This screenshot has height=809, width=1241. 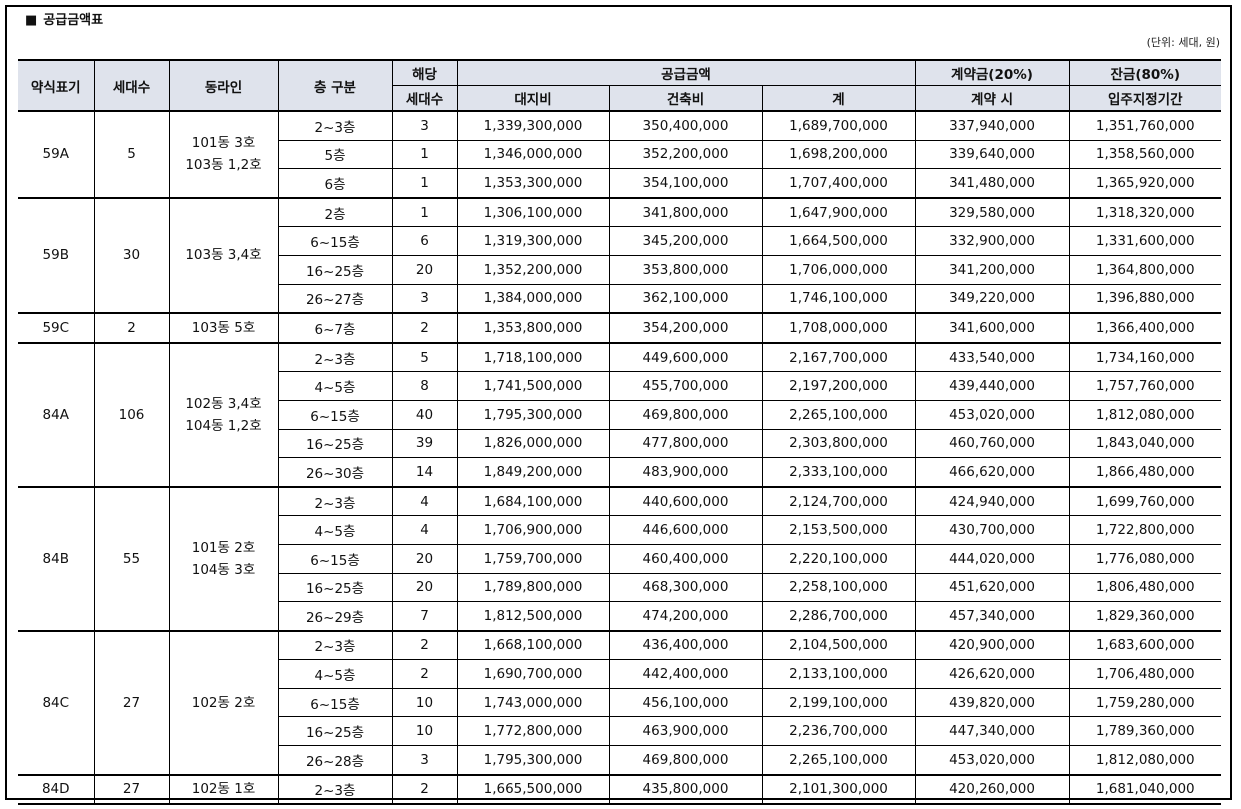 What do you see at coordinates (131, 85) in the screenshot?
I see `header-households: 세대수` at bounding box center [131, 85].